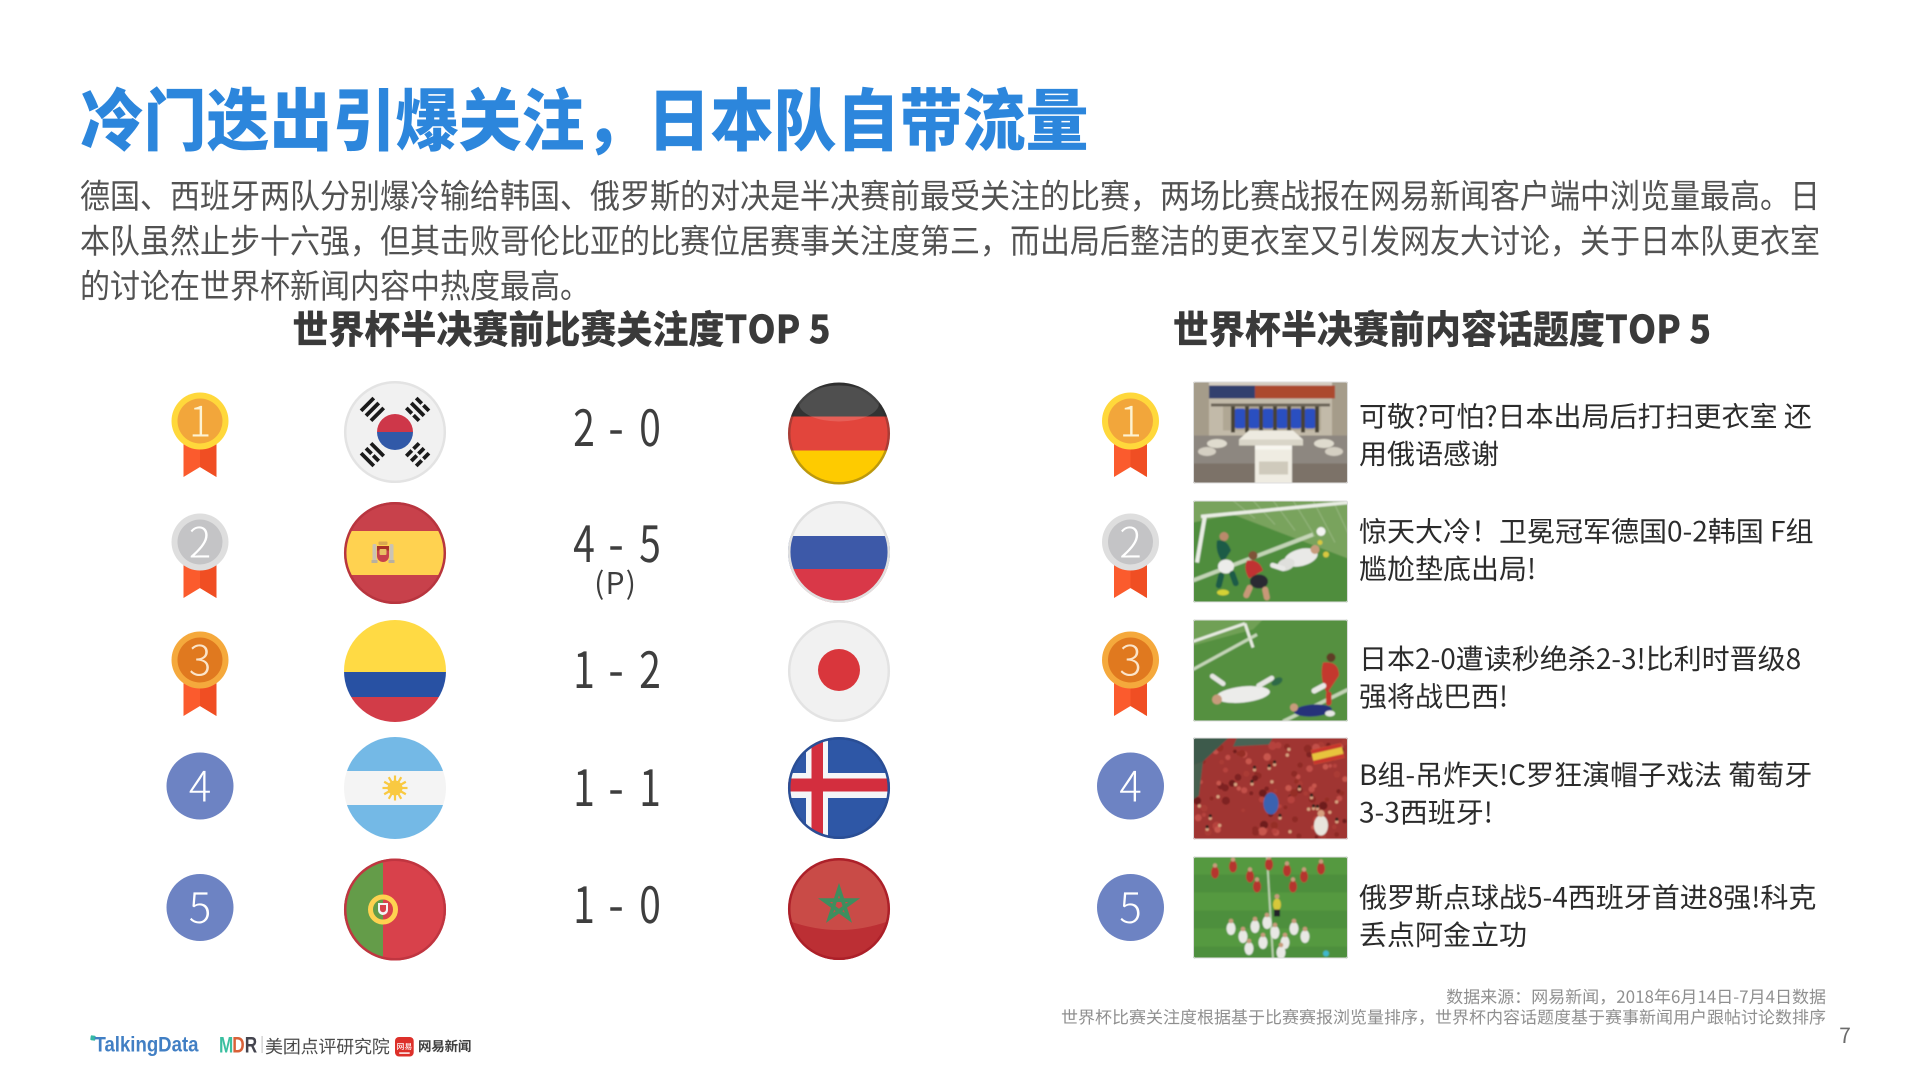 Image resolution: width=1921 pixels, height=1085 pixels. I want to click on svg-text: R, so click(251, 1046).